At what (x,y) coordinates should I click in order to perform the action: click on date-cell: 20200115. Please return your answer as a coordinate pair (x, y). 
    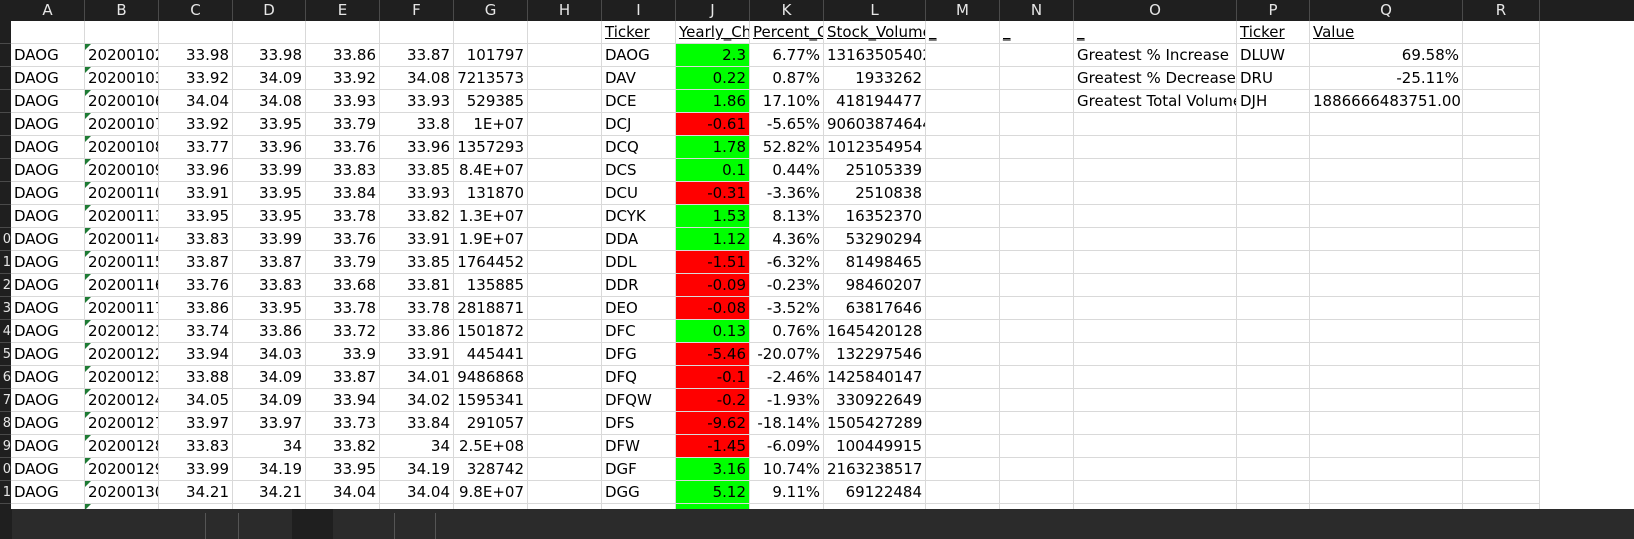
    Looking at the image, I should click on (122, 262).